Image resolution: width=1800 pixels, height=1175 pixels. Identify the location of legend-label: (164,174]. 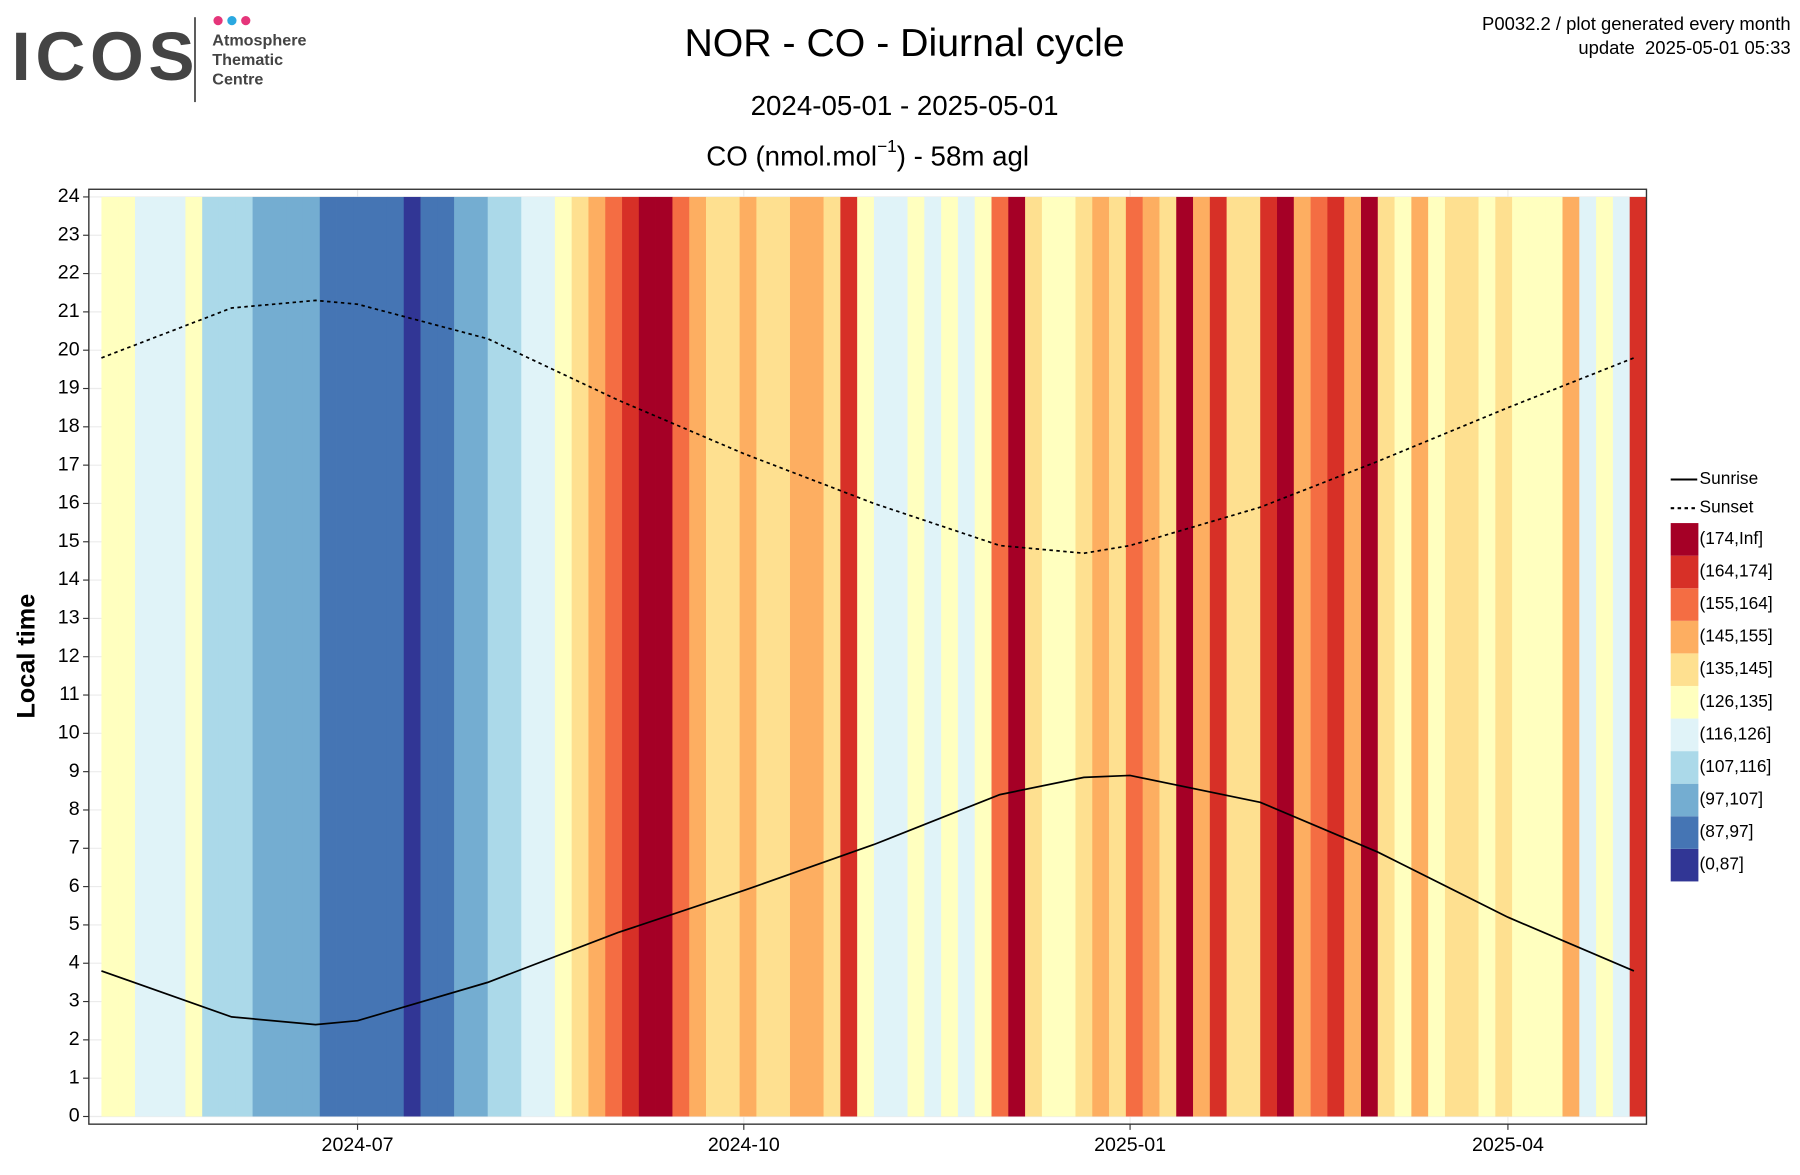
(1736, 571).